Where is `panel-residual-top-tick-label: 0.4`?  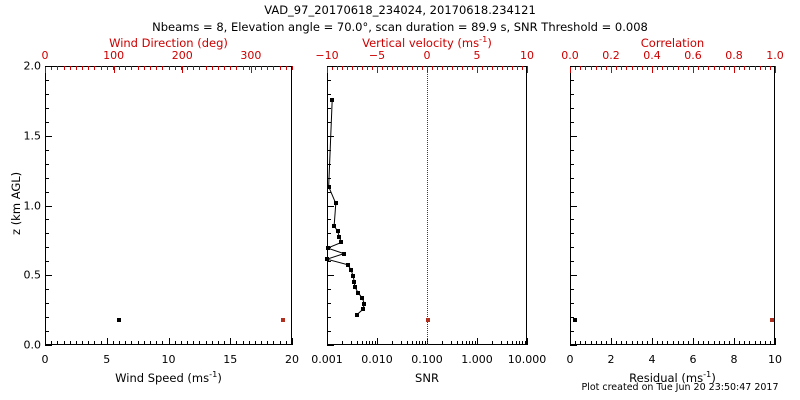
panel-residual-top-tick-label: 0.4 is located at coordinates (652, 55).